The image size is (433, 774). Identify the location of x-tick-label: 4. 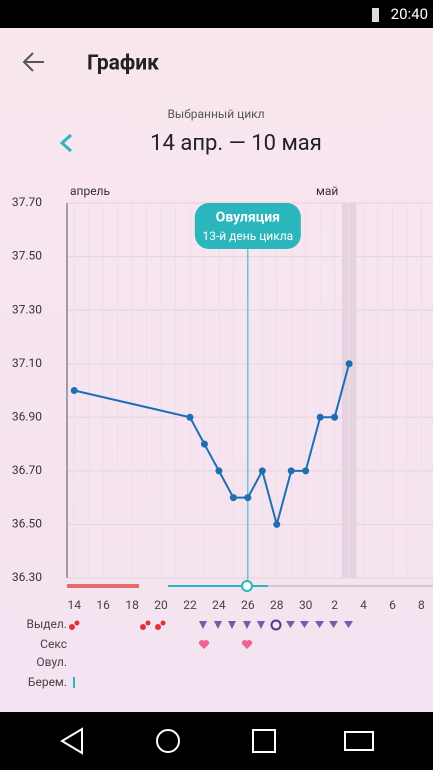
(363, 605).